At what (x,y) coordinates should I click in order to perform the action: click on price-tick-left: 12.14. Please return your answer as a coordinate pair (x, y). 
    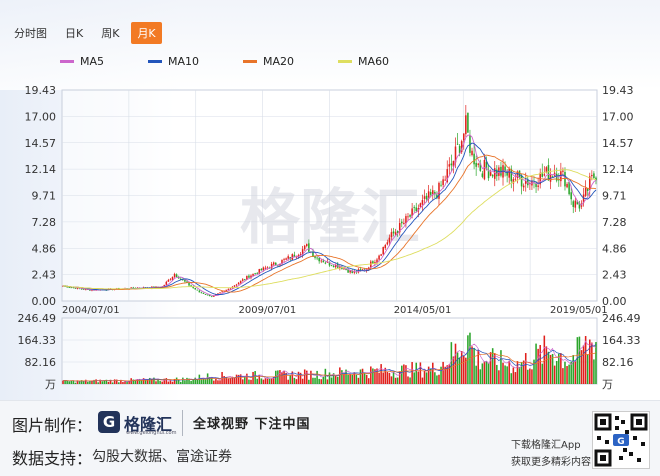
    Looking at the image, I should click on (41, 169).